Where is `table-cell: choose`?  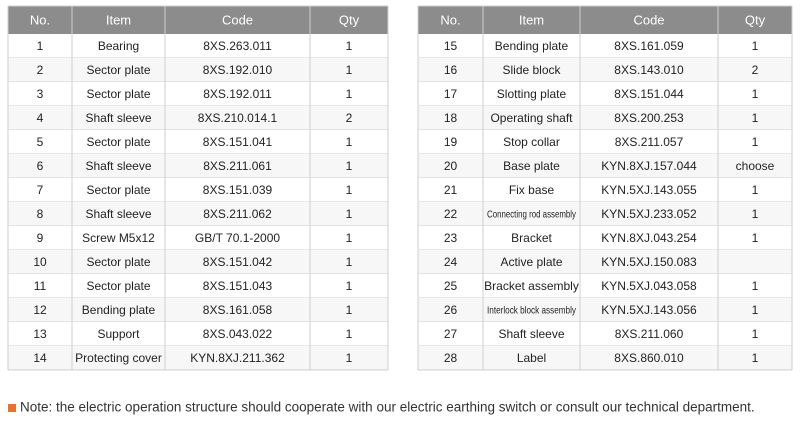 table-cell: choose is located at coordinates (755, 166).